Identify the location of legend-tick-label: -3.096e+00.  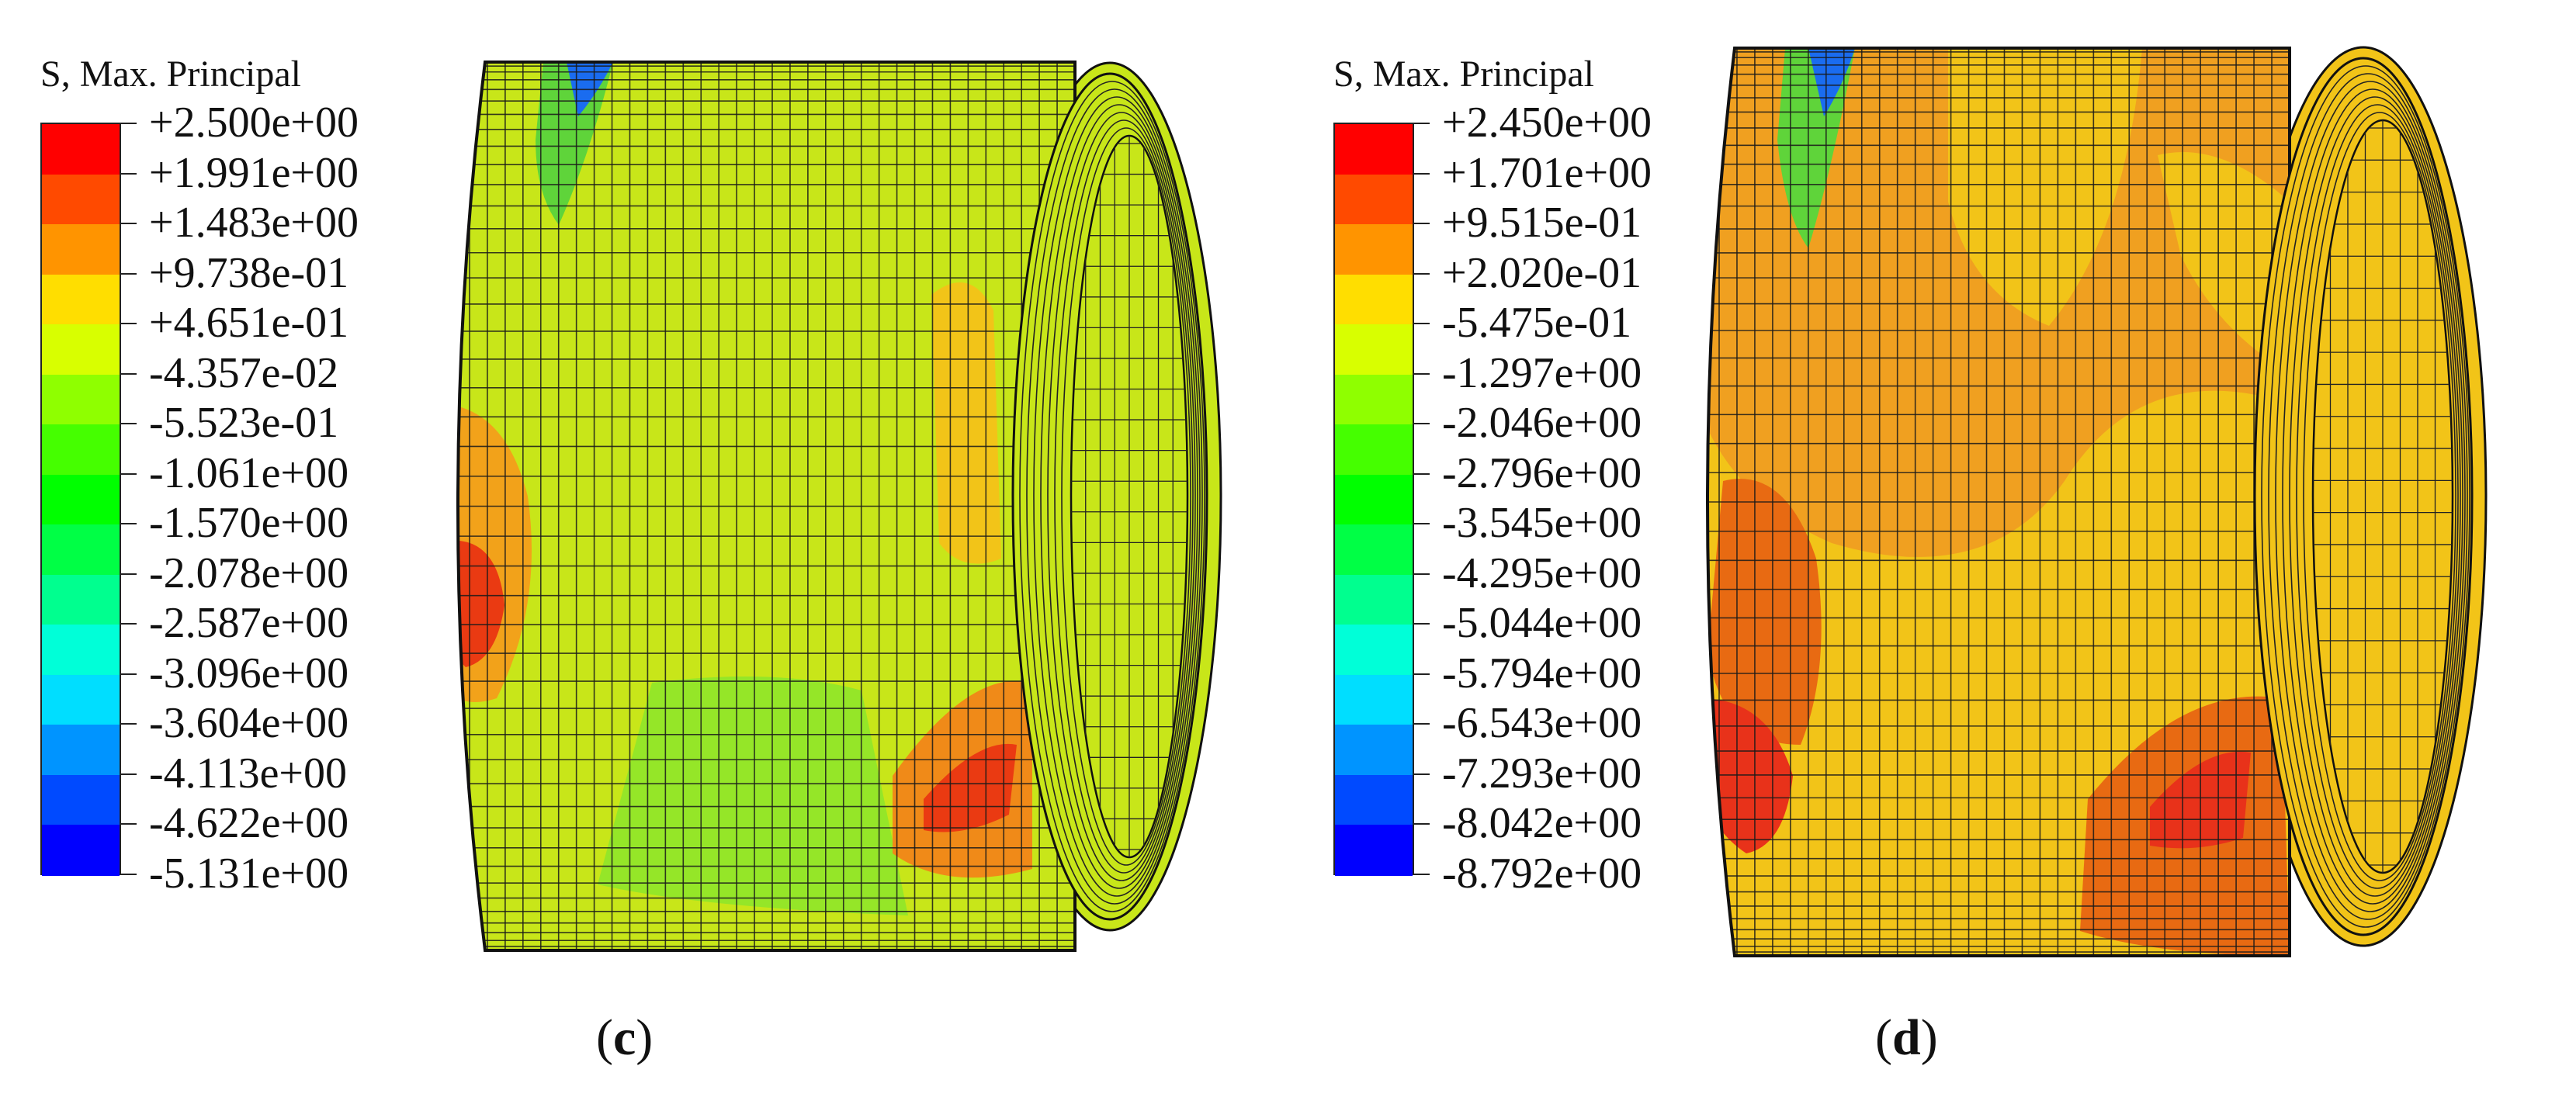
(249, 673).